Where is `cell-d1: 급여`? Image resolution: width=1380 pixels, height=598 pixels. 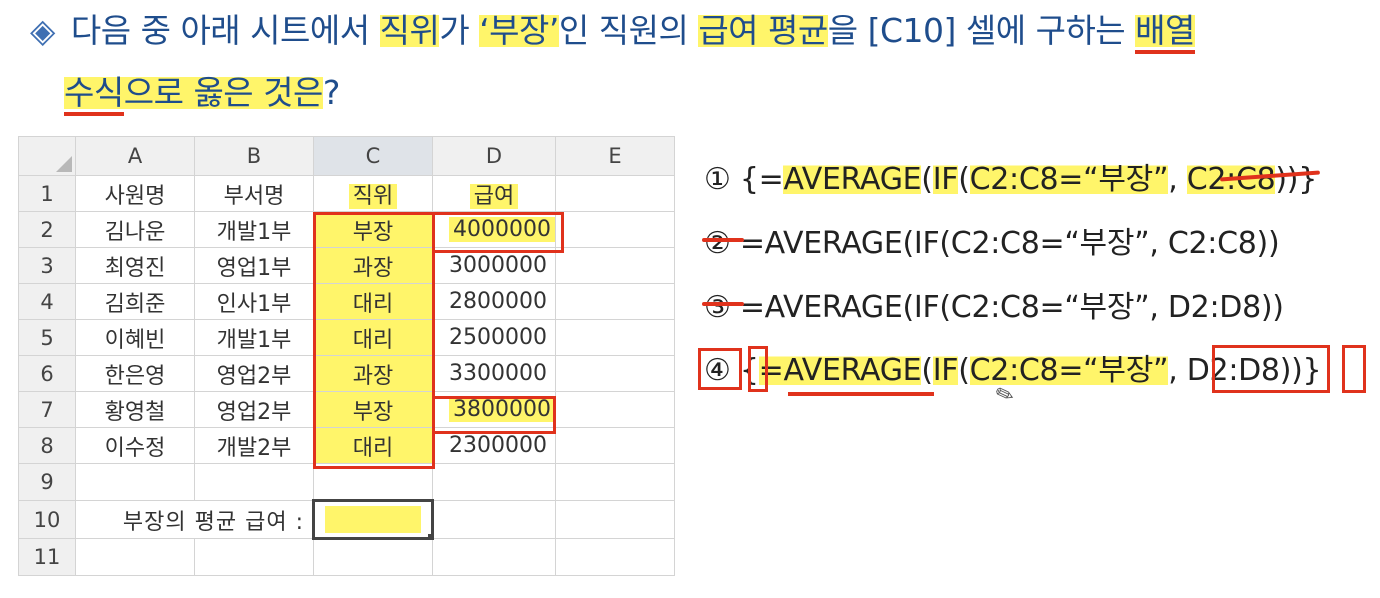
cell-d1: 급여 is located at coordinates (494, 193).